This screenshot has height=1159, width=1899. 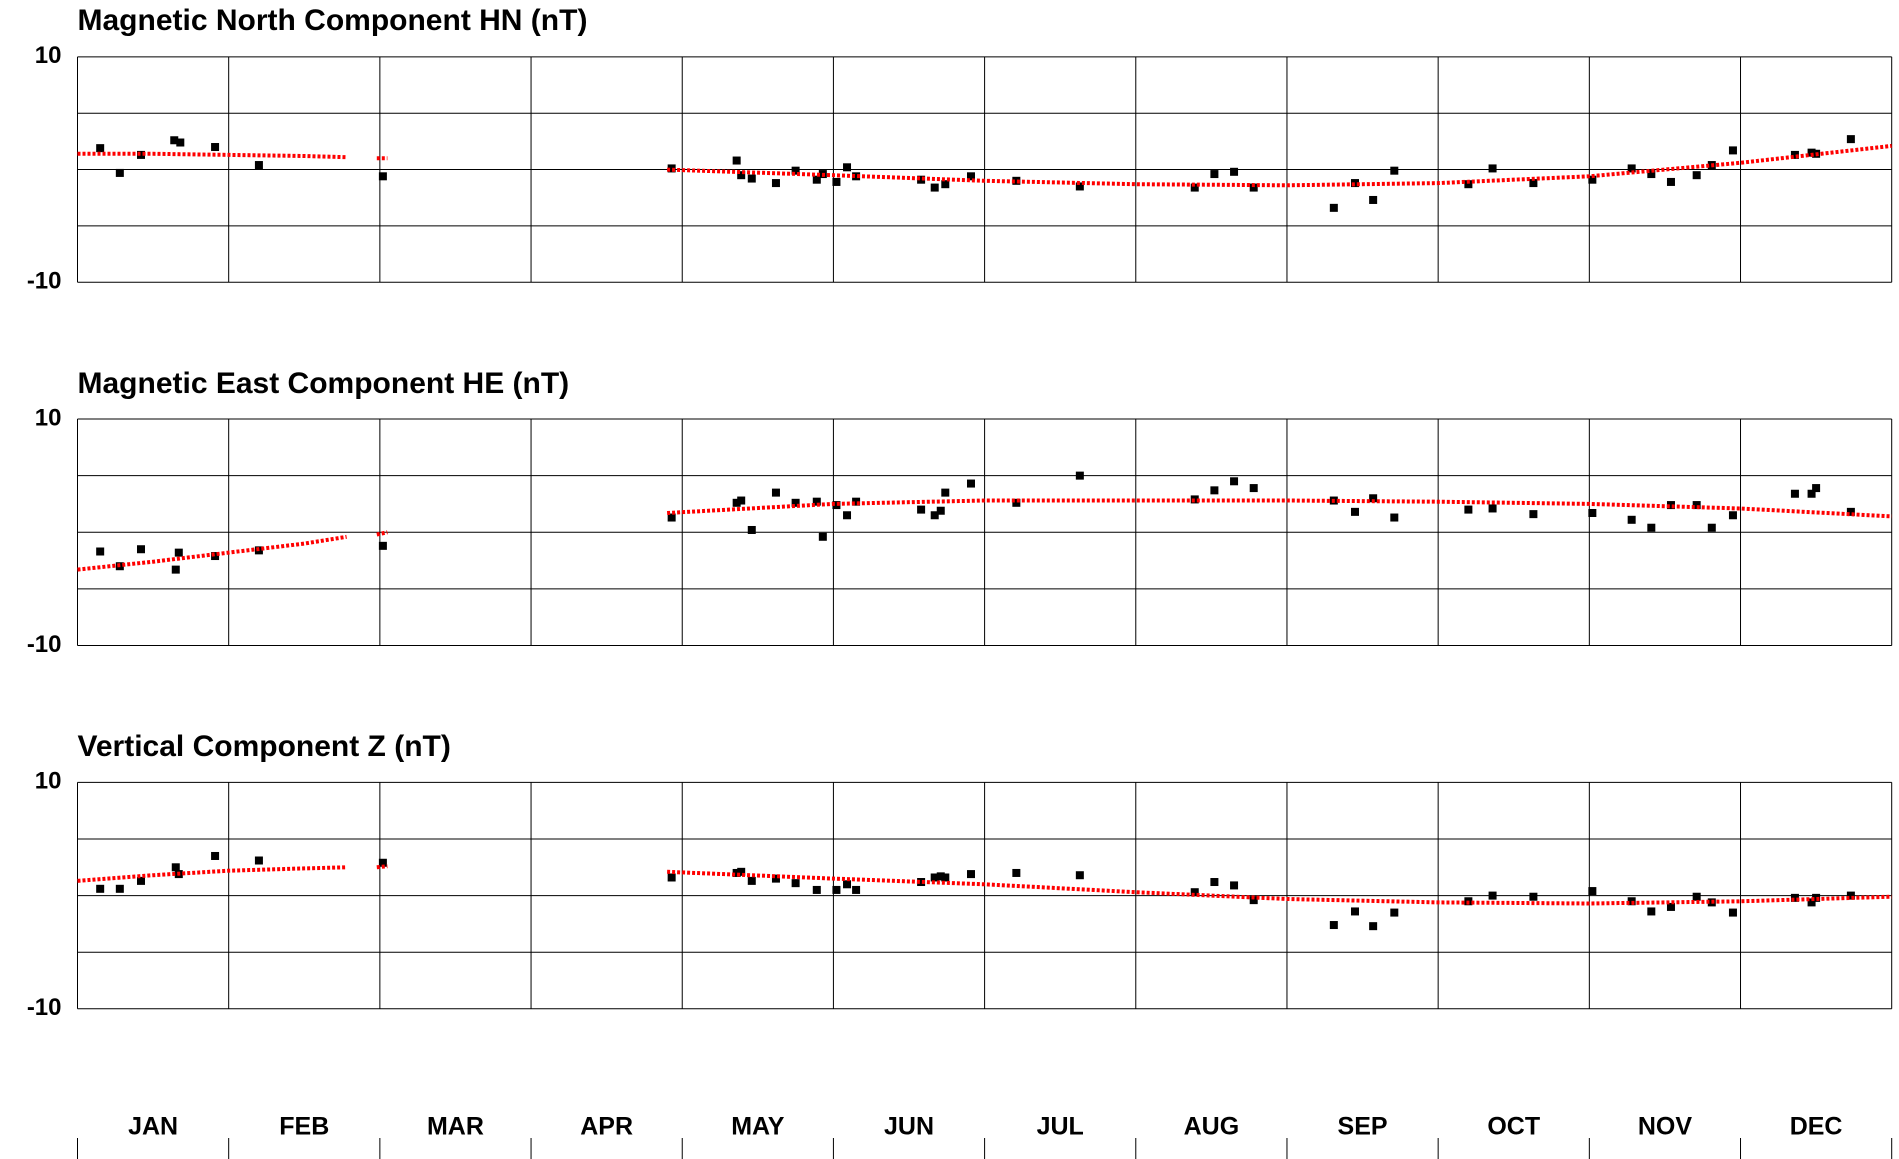 What do you see at coordinates (758, 1127) in the screenshot?
I see `x-tick-label: MAY` at bounding box center [758, 1127].